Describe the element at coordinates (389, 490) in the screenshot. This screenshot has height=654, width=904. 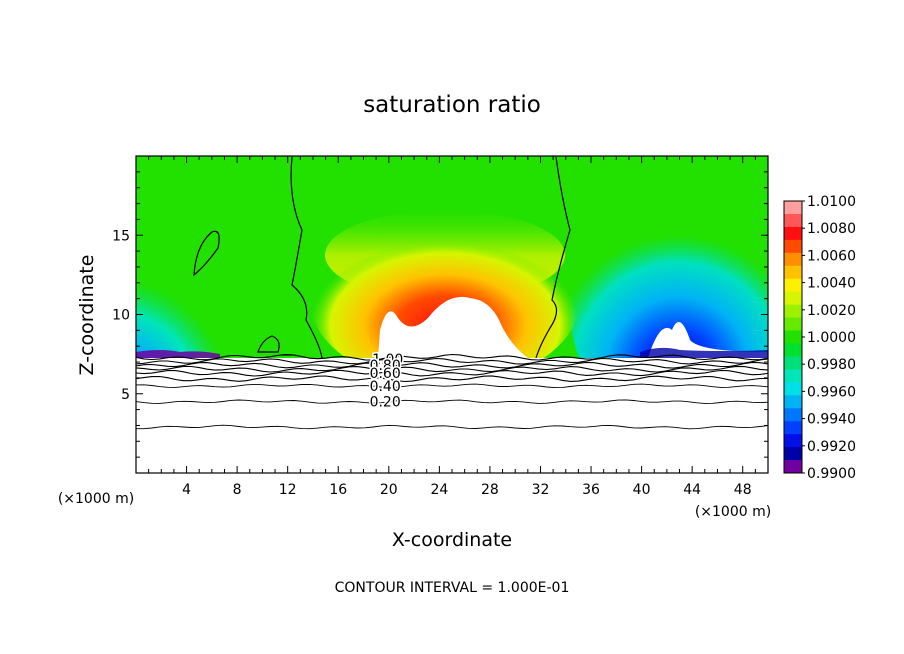
I see `x-tick-label: 20` at that location.